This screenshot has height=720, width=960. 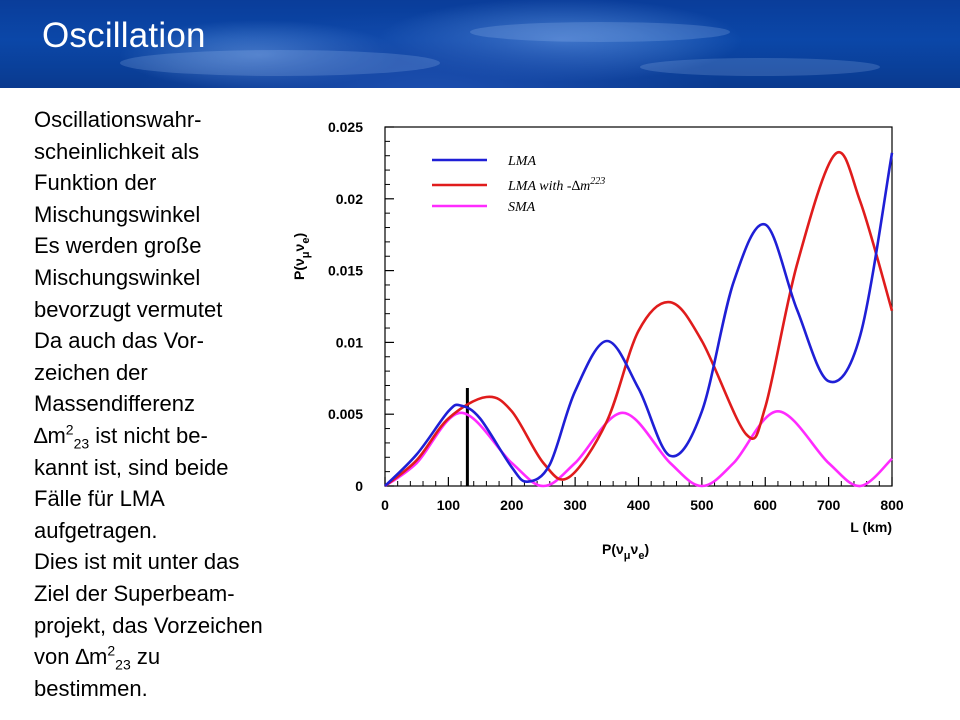 What do you see at coordinates (121, 436) in the screenshot?
I see `body-text-line: ∆m223 ist nicht be-` at bounding box center [121, 436].